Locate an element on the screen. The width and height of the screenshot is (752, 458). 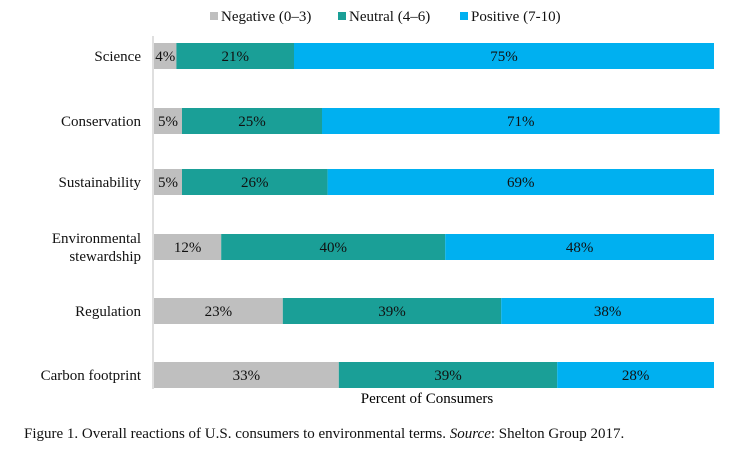
data-label-environmental-stewardship-positive-7-10: 48% is located at coordinates (580, 248).